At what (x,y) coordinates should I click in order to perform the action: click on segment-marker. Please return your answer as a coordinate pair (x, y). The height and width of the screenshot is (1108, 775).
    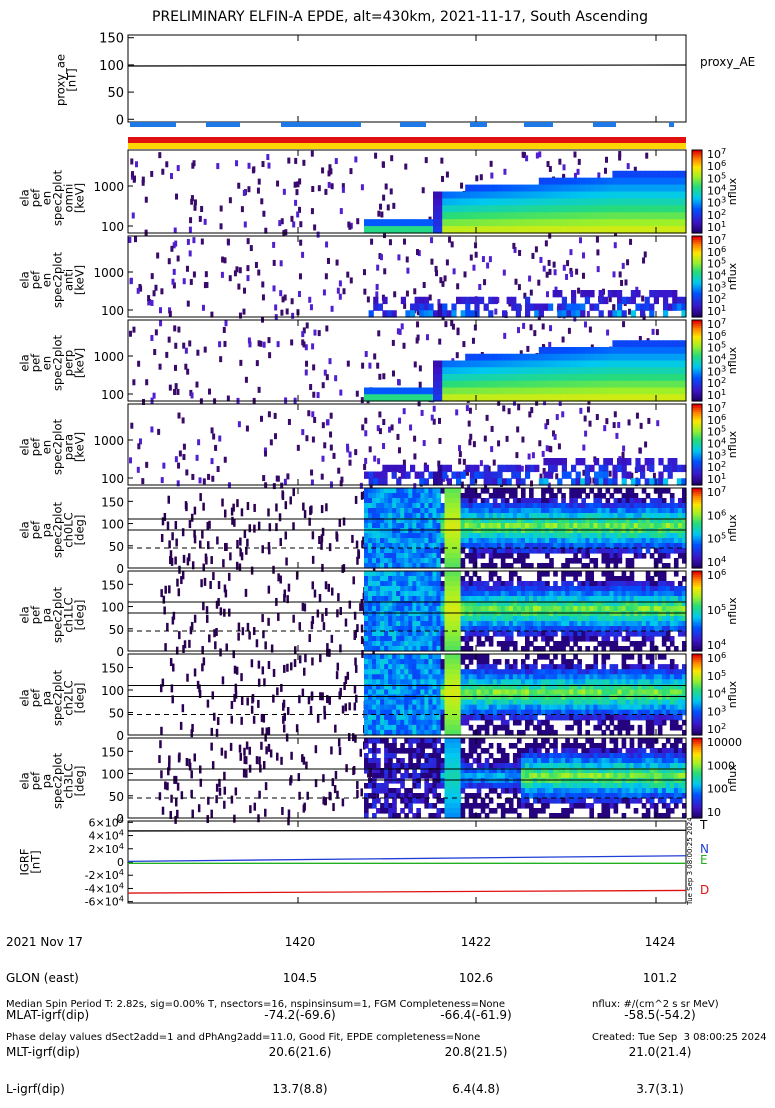
    Looking at the image, I should click on (223, 124).